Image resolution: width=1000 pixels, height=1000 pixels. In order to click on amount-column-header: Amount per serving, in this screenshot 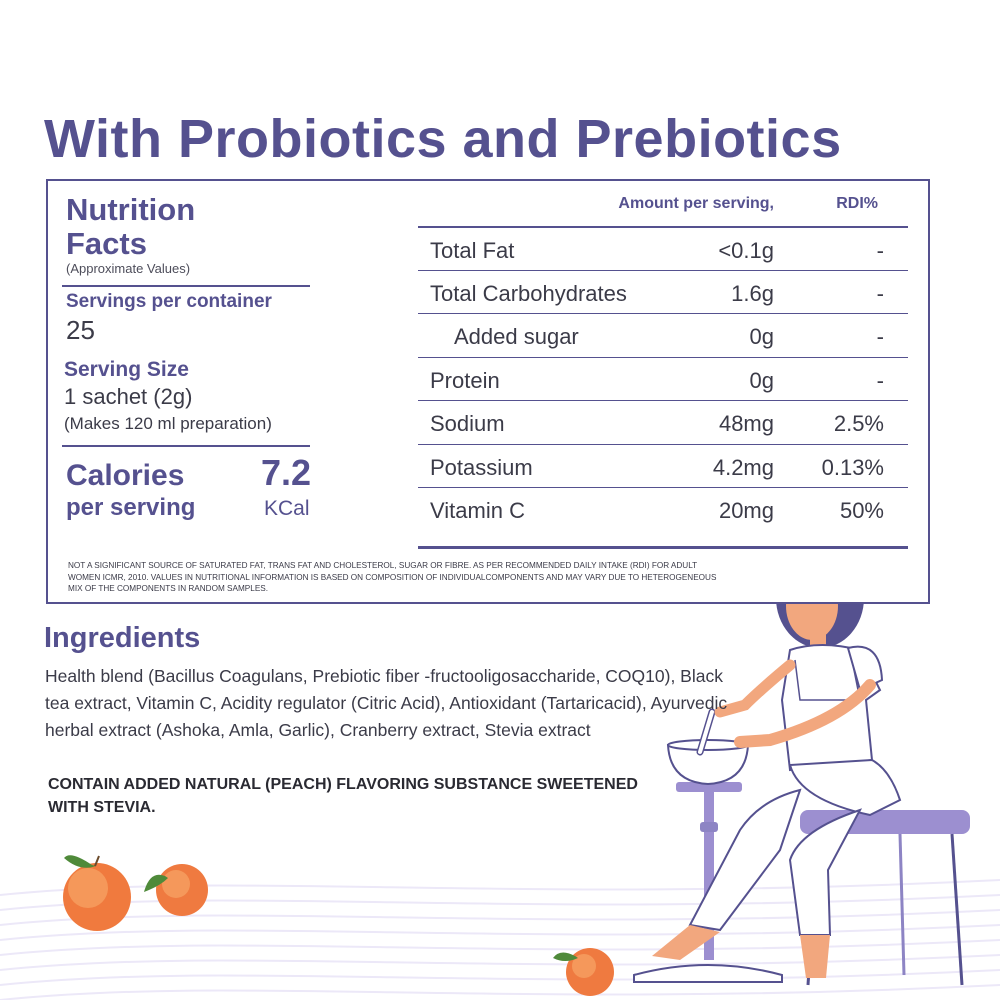, I will do `click(696, 203)`.